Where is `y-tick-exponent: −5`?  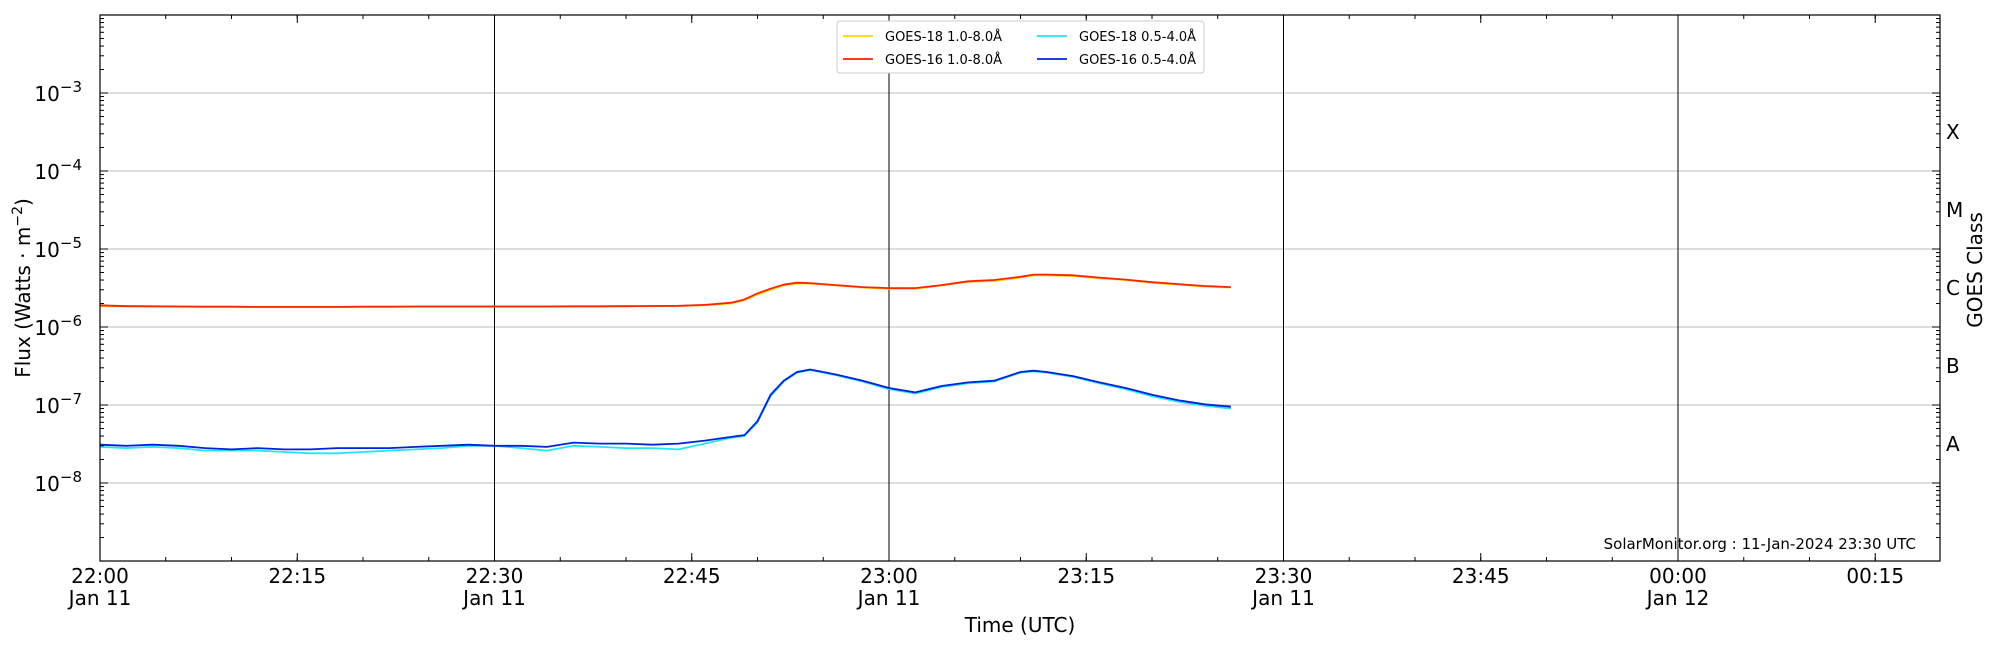
y-tick-exponent: −5 is located at coordinates (71, 243).